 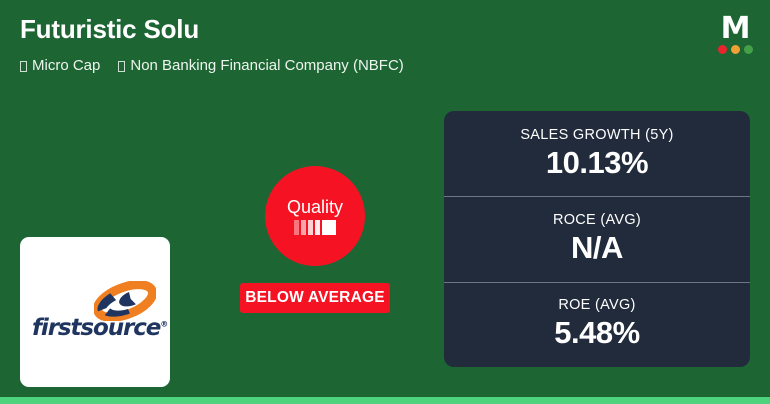 What do you see at coordinates (597, 162) in the screenshot?
I see `metric-value-sales-growth: 10.13%` at bounding box center [597, 162].